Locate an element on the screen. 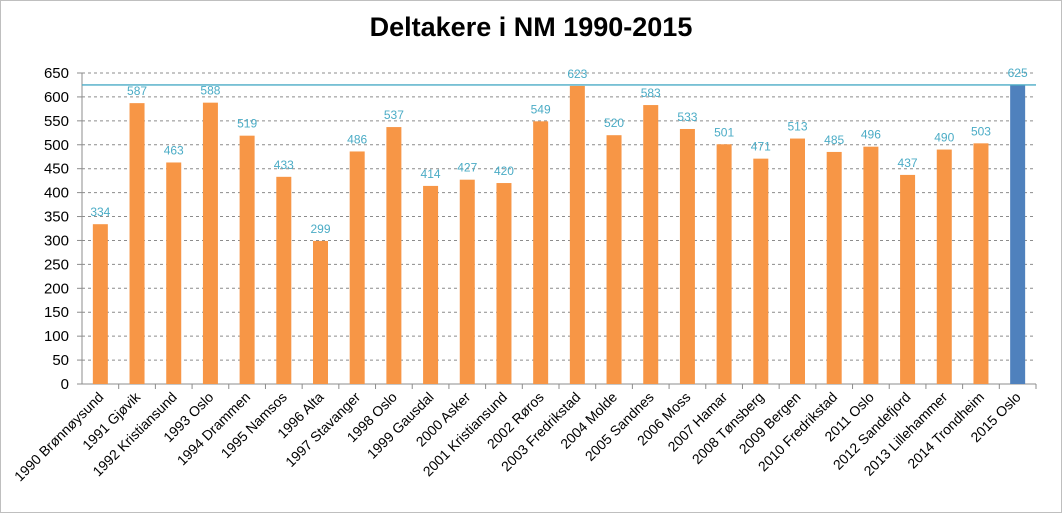 Image resolution: width=1062 pixels, height=513 pixels. data-label: 623 is located at coordinates (577, 74).